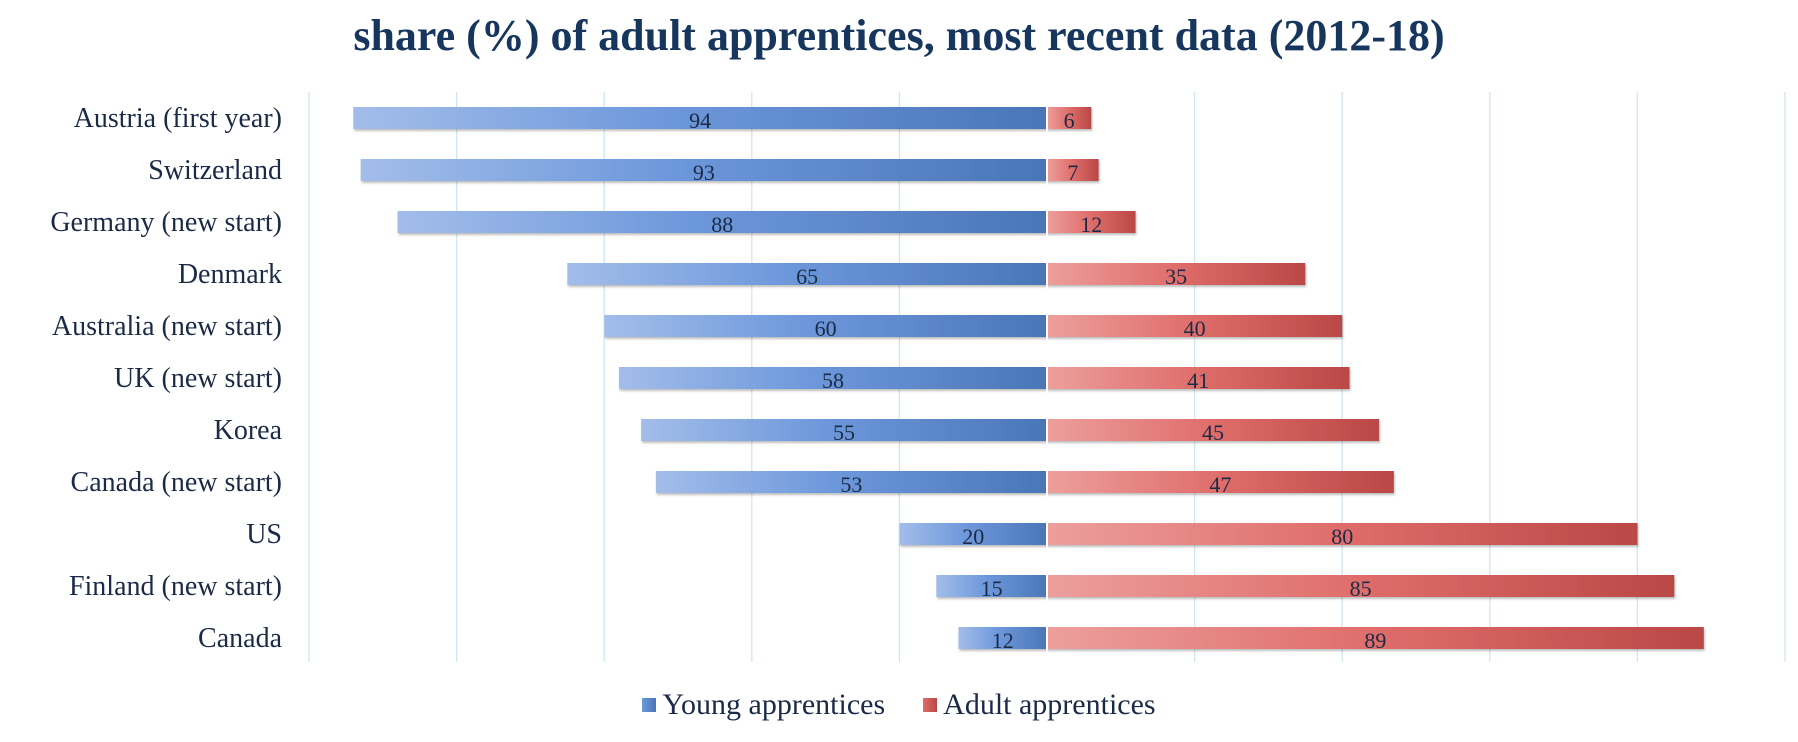 This screenshot has height=742, width=1798. I want to click on legend: Young apprentices Adult apprentices, so click(899, 705).